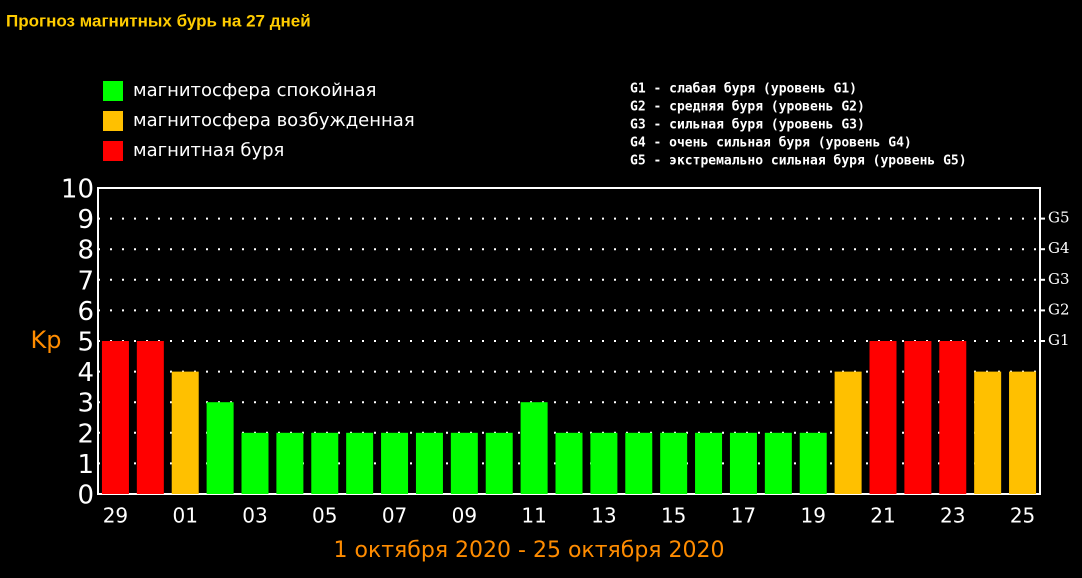  What do you see at coordinates (743, 516) in the screenshot?
I see `x-tick-label: 17` at bounding box center [743, 516].